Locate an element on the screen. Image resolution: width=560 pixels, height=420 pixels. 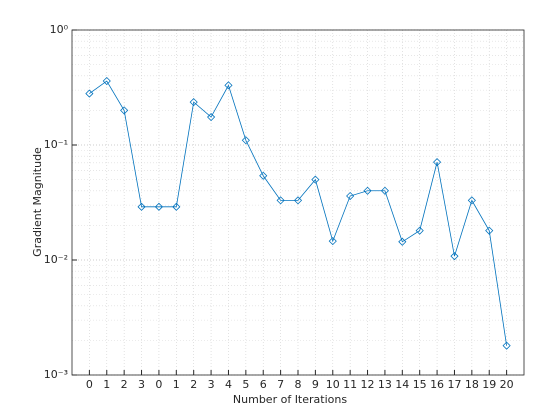
x-tick-label: 13 is located at coordinates (385, 384).